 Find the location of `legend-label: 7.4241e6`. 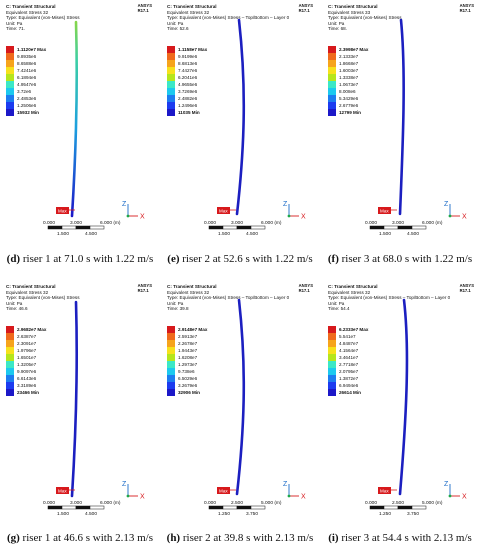

legend-label: 7.4241e6 is located at coordinates (27, 70).